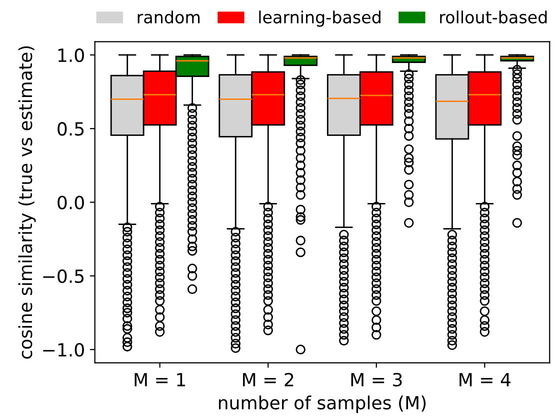  Describe the element at coordinates (322, 405) in the screenshot. I see `x-axis-title: number of samples (M)` at that location.